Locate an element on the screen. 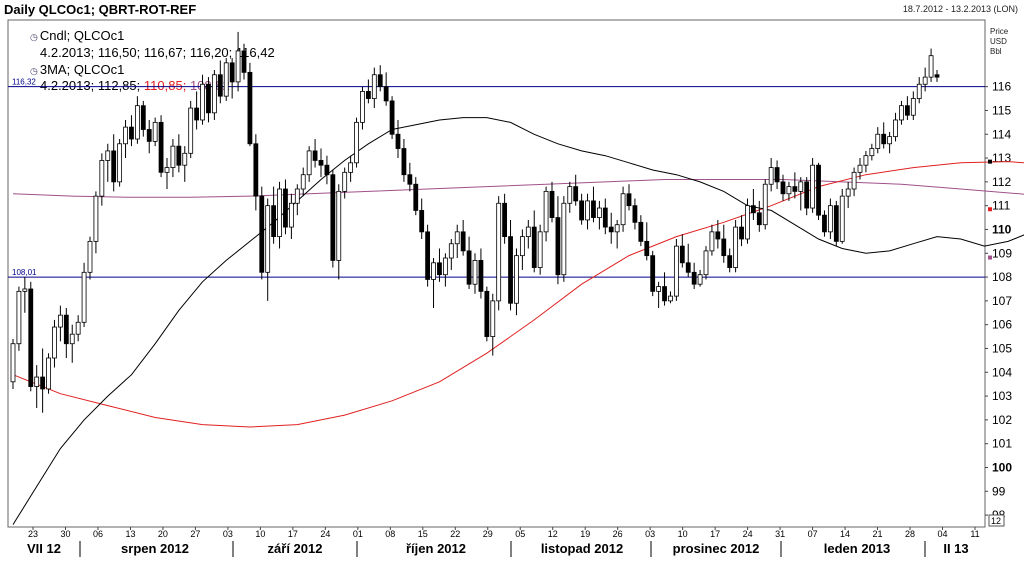  unit-barrel: Bbl is located at coordinates (996, 51).